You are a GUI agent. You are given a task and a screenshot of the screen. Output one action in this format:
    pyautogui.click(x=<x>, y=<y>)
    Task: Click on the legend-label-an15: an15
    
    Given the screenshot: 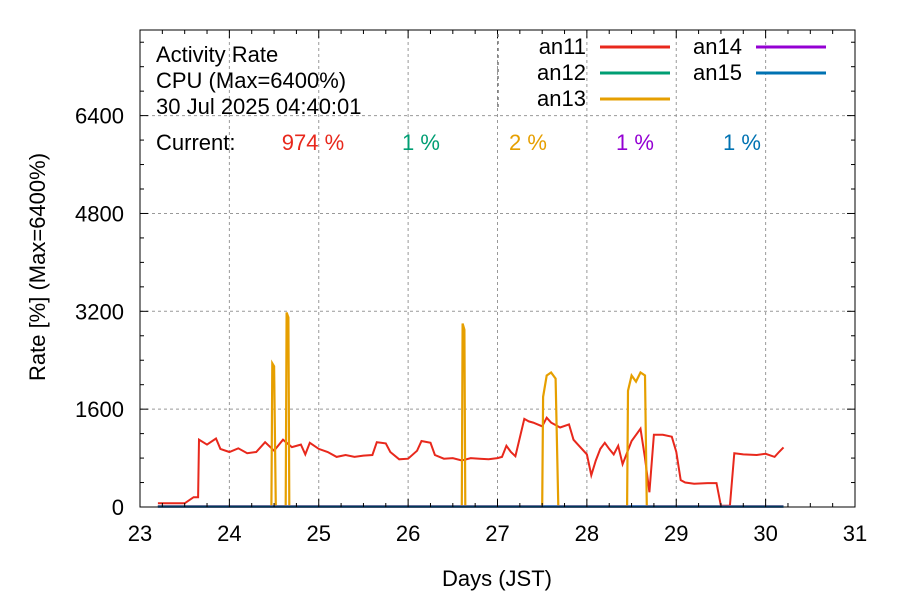 What is the action you would take?
    pyautogui.click(x=717, y=72)
    